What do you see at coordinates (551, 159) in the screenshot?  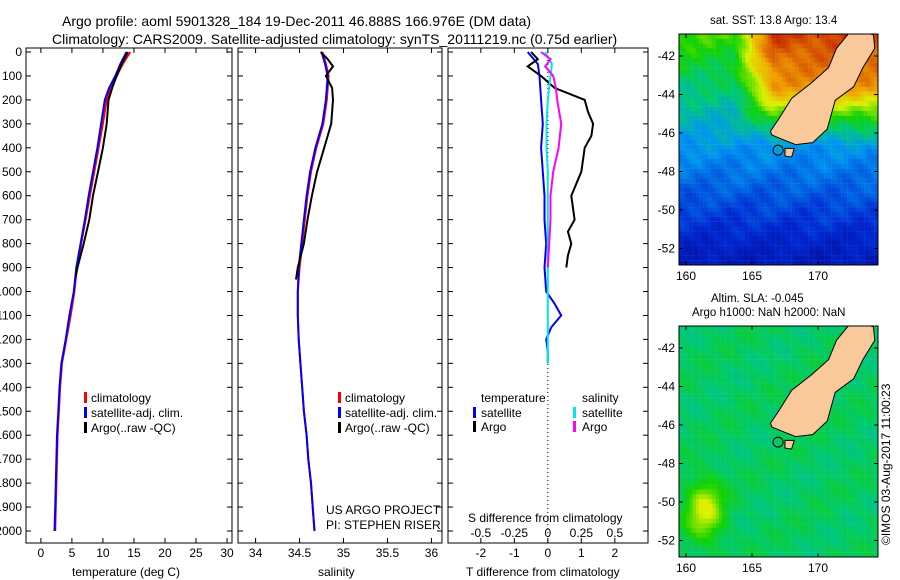 I see `series-line-s-argo` at bounding box center [551, 159].